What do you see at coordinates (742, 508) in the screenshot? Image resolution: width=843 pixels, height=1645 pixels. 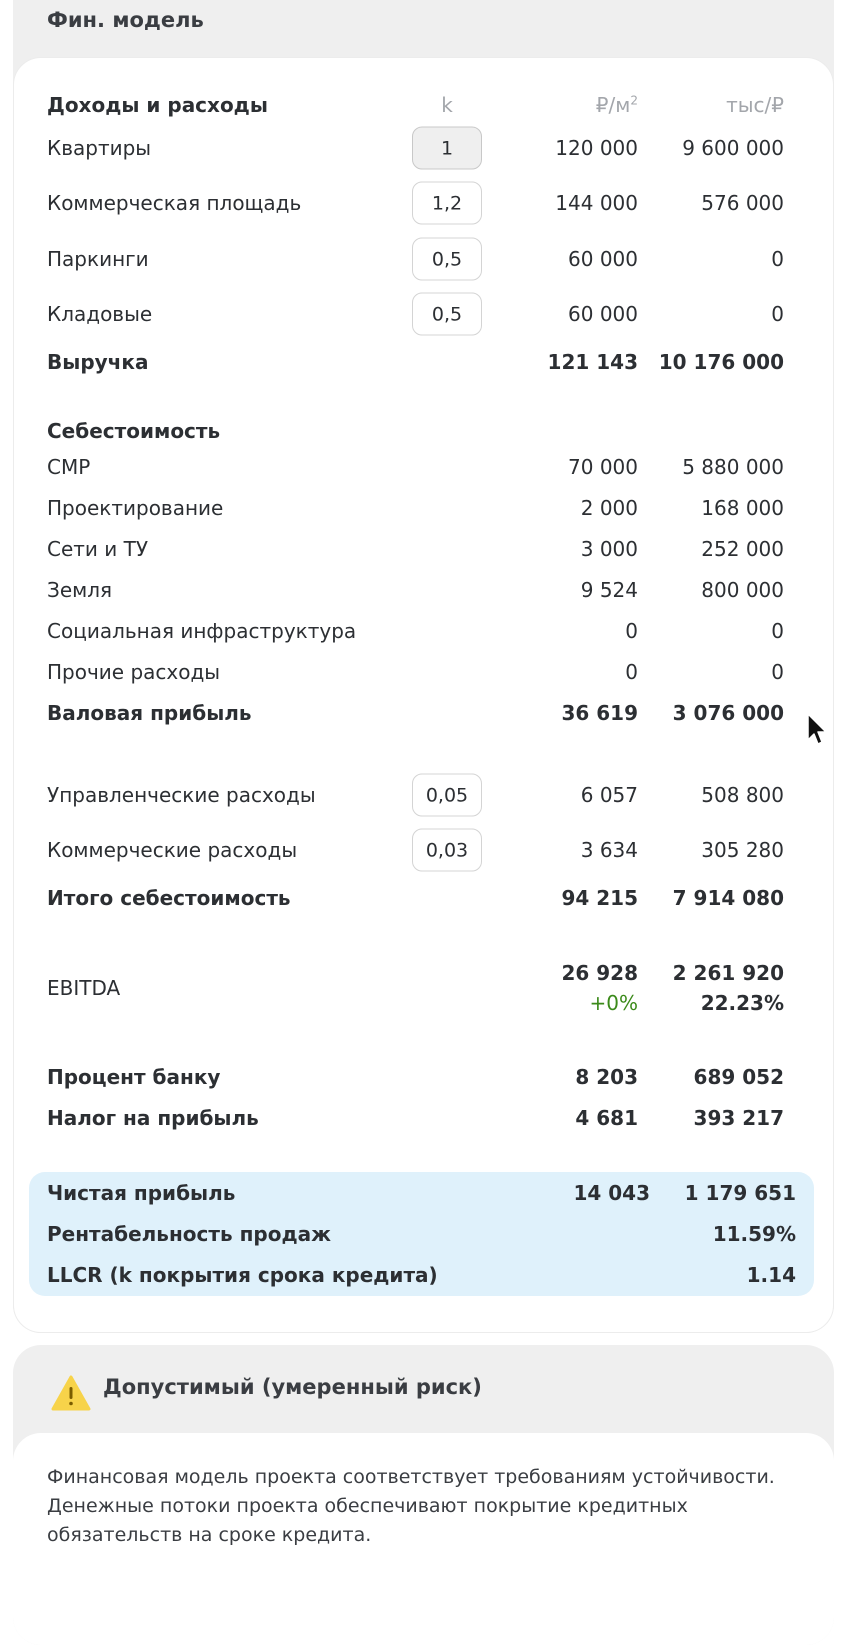 I see `row-total: 168 000` at bounding box center [742, 508].